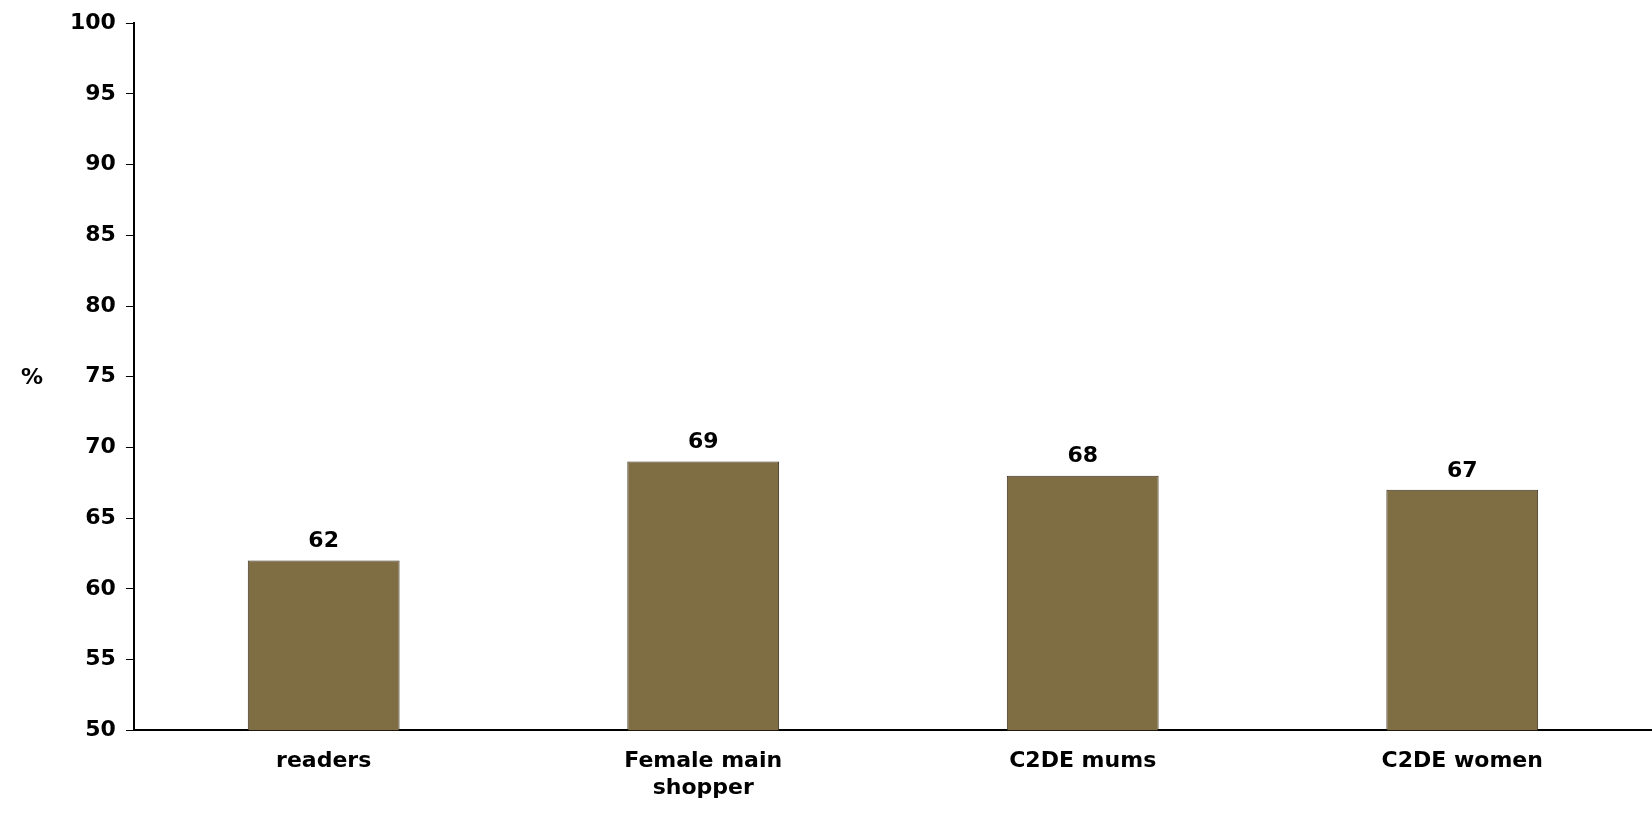 This screenshot has width=1652, height=815. Describe the element at coordinates (1462, 469) in the screenshot. I see `data-label: 67` at that location.